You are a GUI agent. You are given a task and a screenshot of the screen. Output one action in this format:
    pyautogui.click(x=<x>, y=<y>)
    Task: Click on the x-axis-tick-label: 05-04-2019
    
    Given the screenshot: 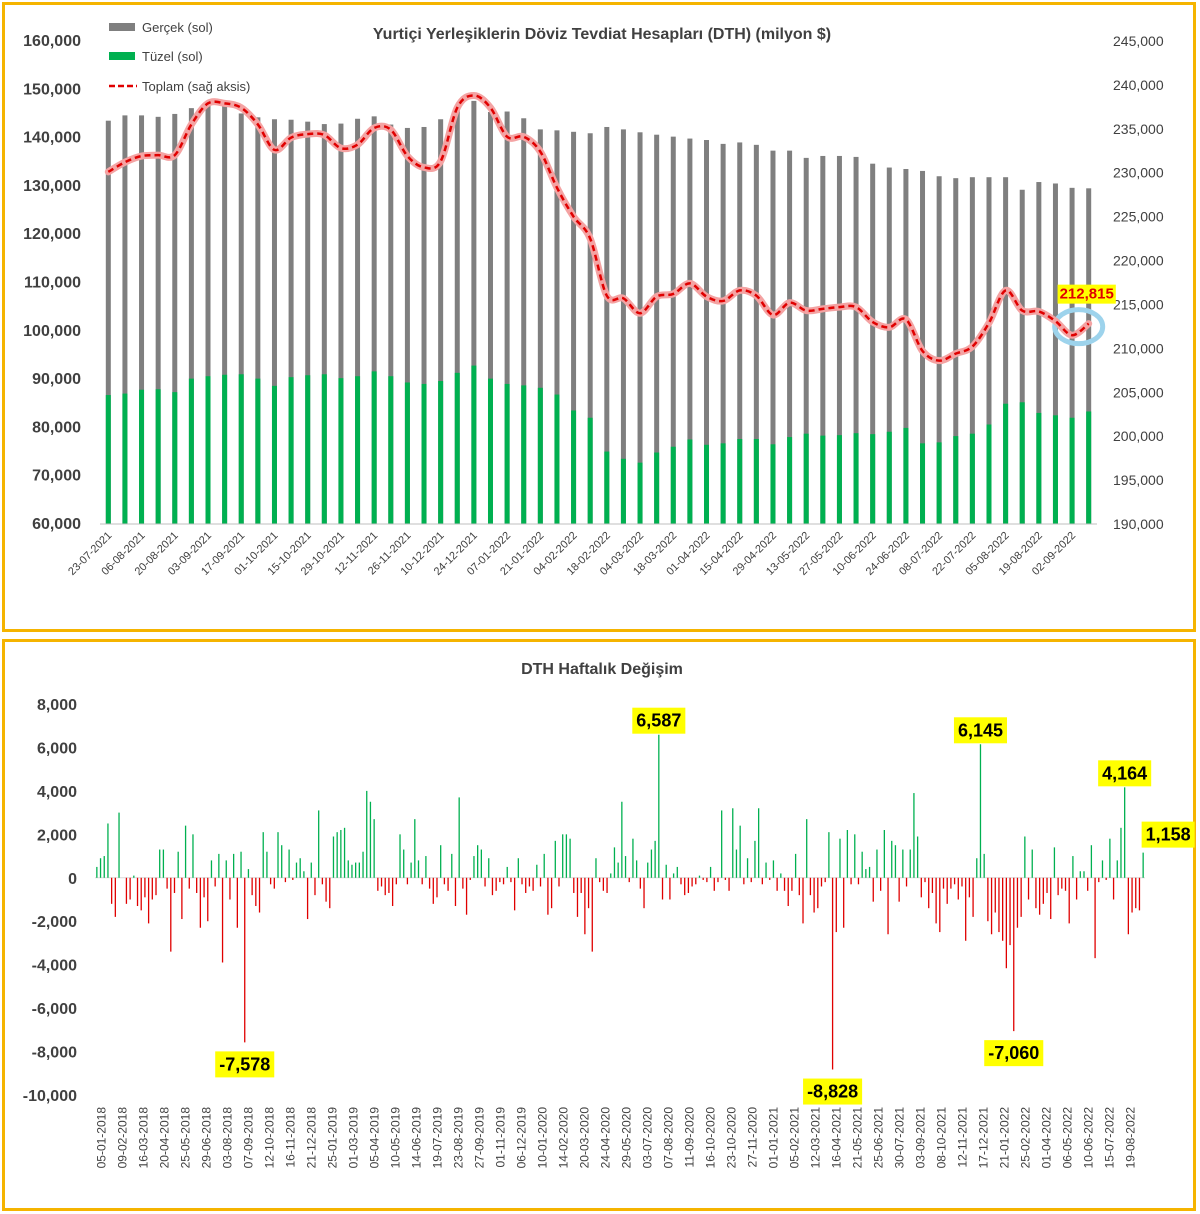 What is the action you would take?
    pyautogui.click(x=374, y=1138)
    